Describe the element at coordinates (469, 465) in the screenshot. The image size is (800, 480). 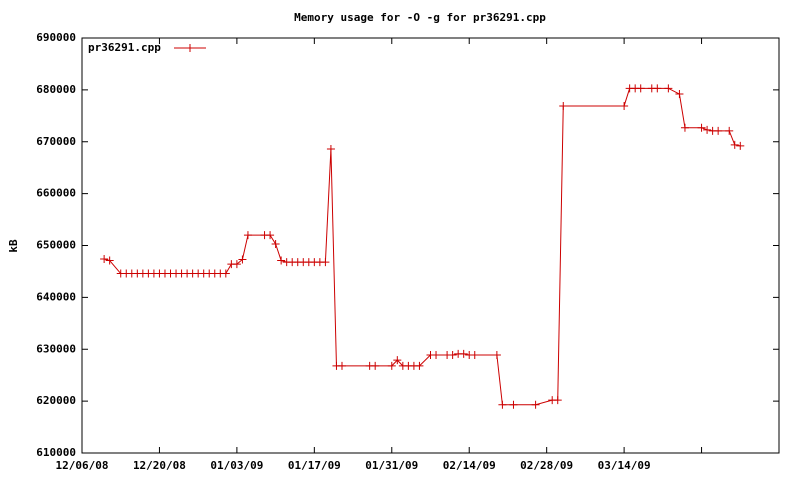
I see `x-tick-label: 02/14/09` at that location.